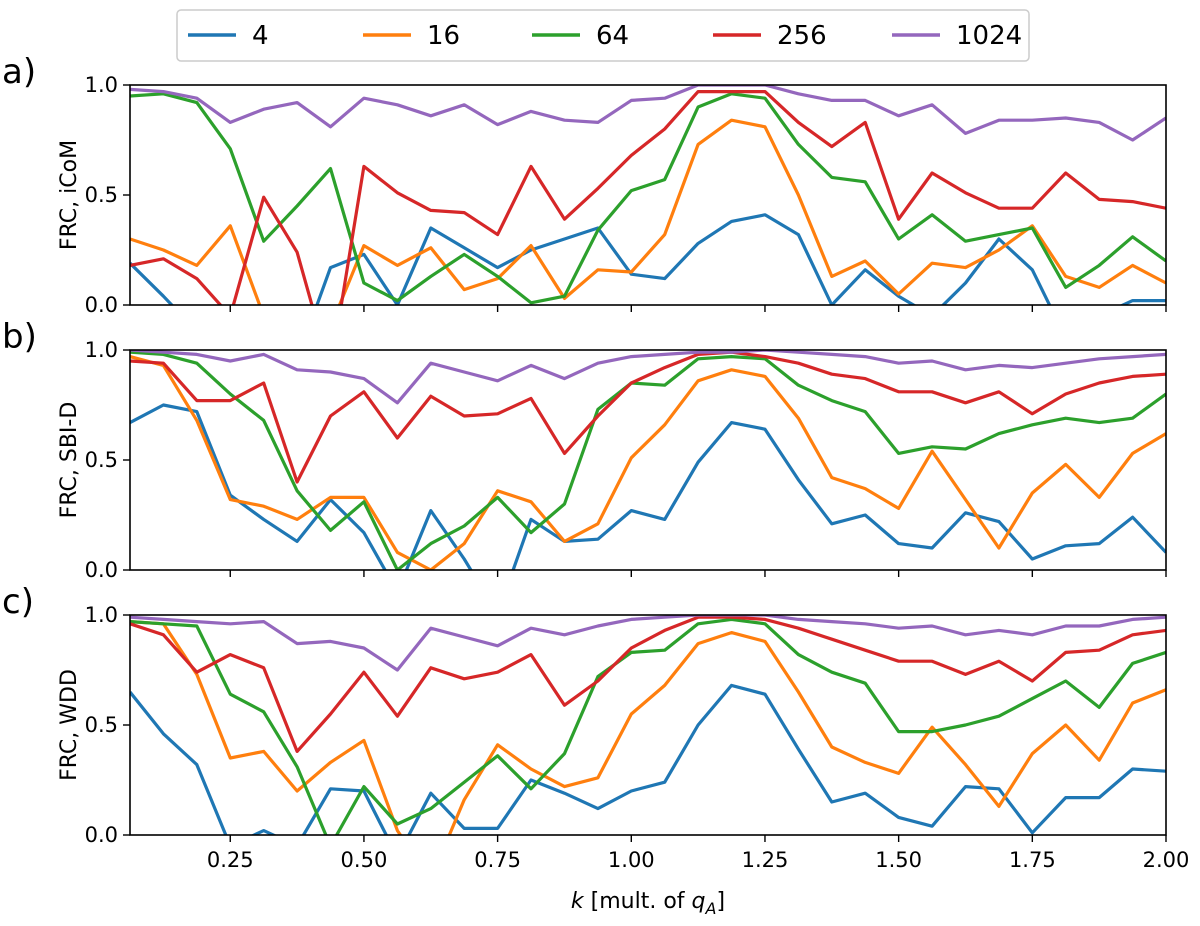  What do you see at coordinates (612, 36) in the screenshot?
I see `legend-label: 64` at bounding box center [612, 36].